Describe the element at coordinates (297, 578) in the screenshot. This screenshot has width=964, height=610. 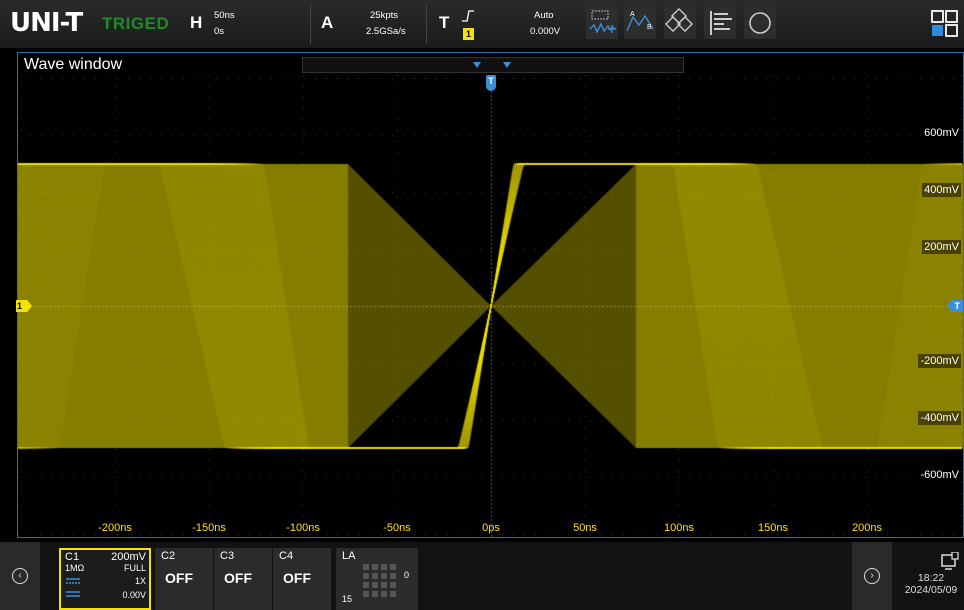
I see `channel4-state: OFF` at that location.